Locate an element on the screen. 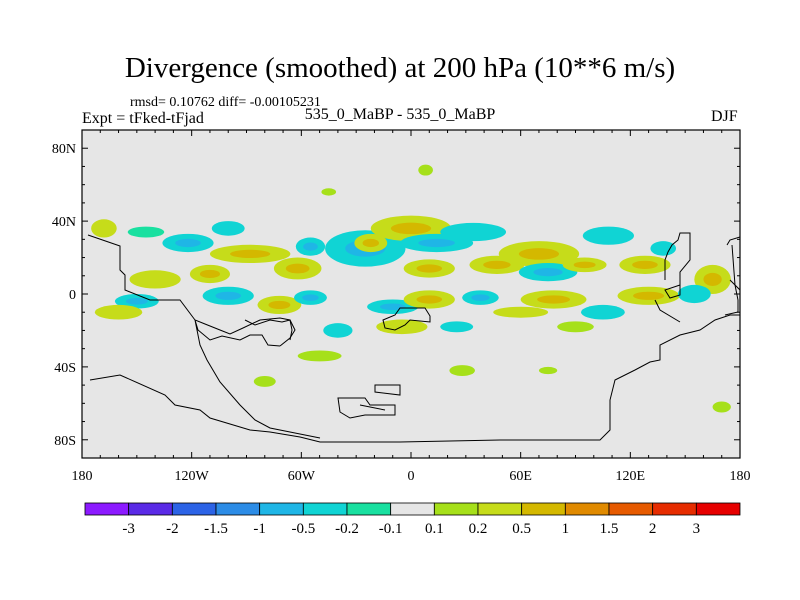  case-label: 535_0_MaBP - 535_0_MaBP is located at coordinates (400, 114).